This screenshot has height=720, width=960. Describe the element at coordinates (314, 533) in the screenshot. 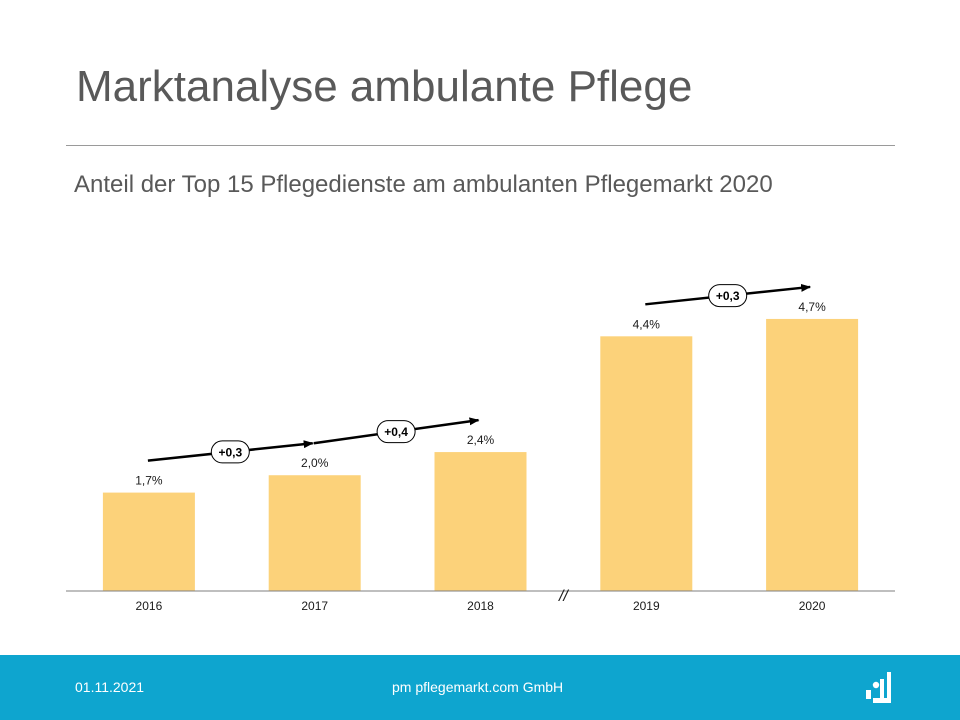

I see `bar-2017` at that location.